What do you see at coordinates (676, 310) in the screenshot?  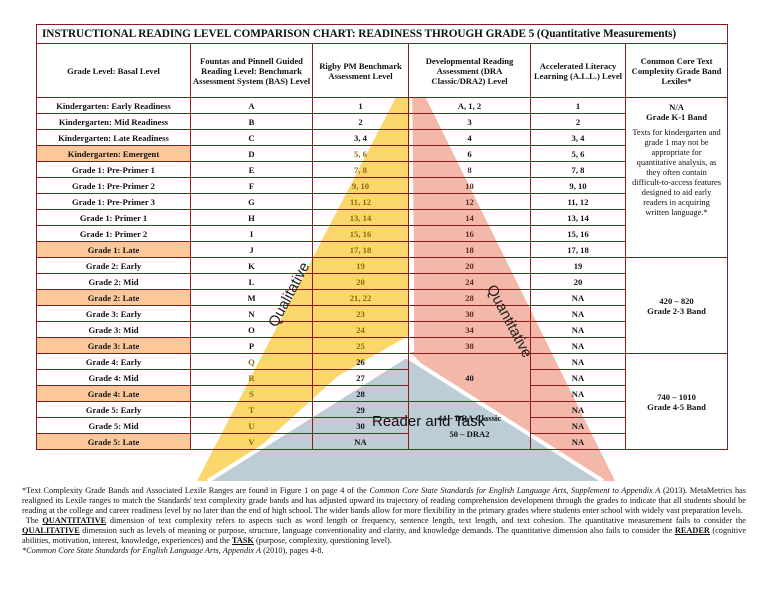 I see `lexile-g23-band: Grade 2-3 Band` at bounding box center [676, 310].